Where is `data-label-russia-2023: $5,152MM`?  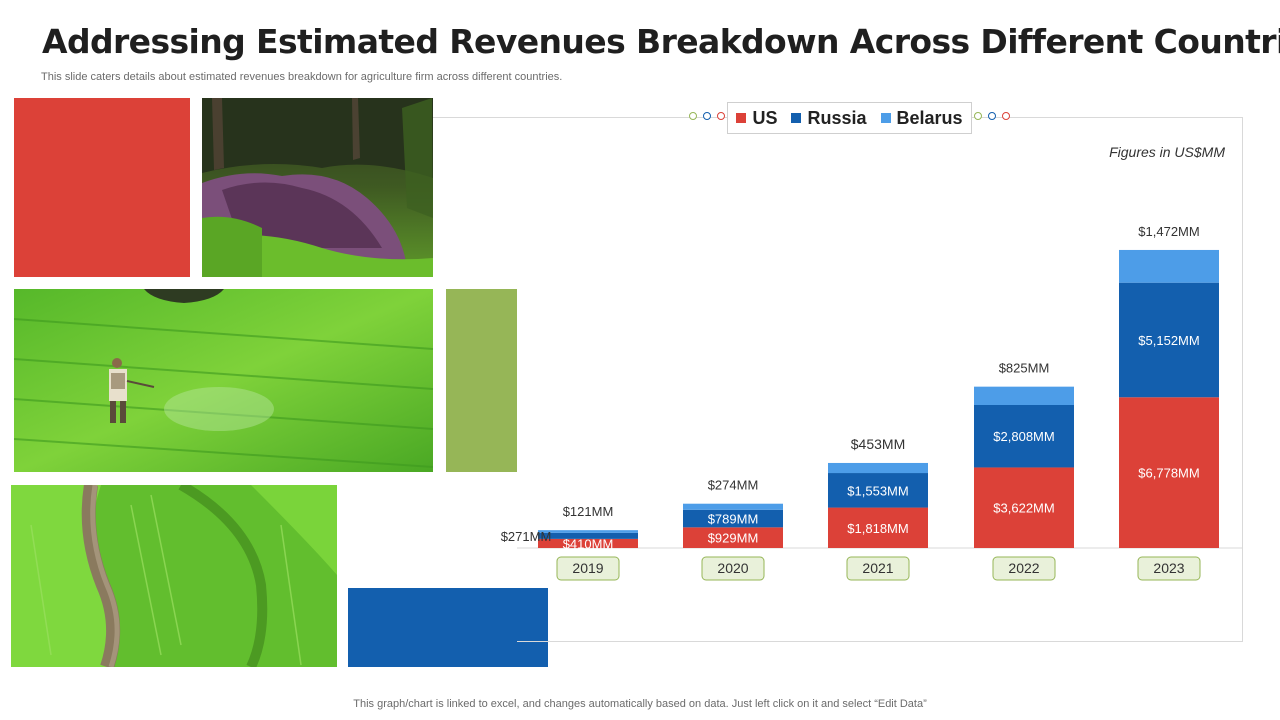
data-label-russia-2023: $5,152MM is located at coordinates (1168, 340).